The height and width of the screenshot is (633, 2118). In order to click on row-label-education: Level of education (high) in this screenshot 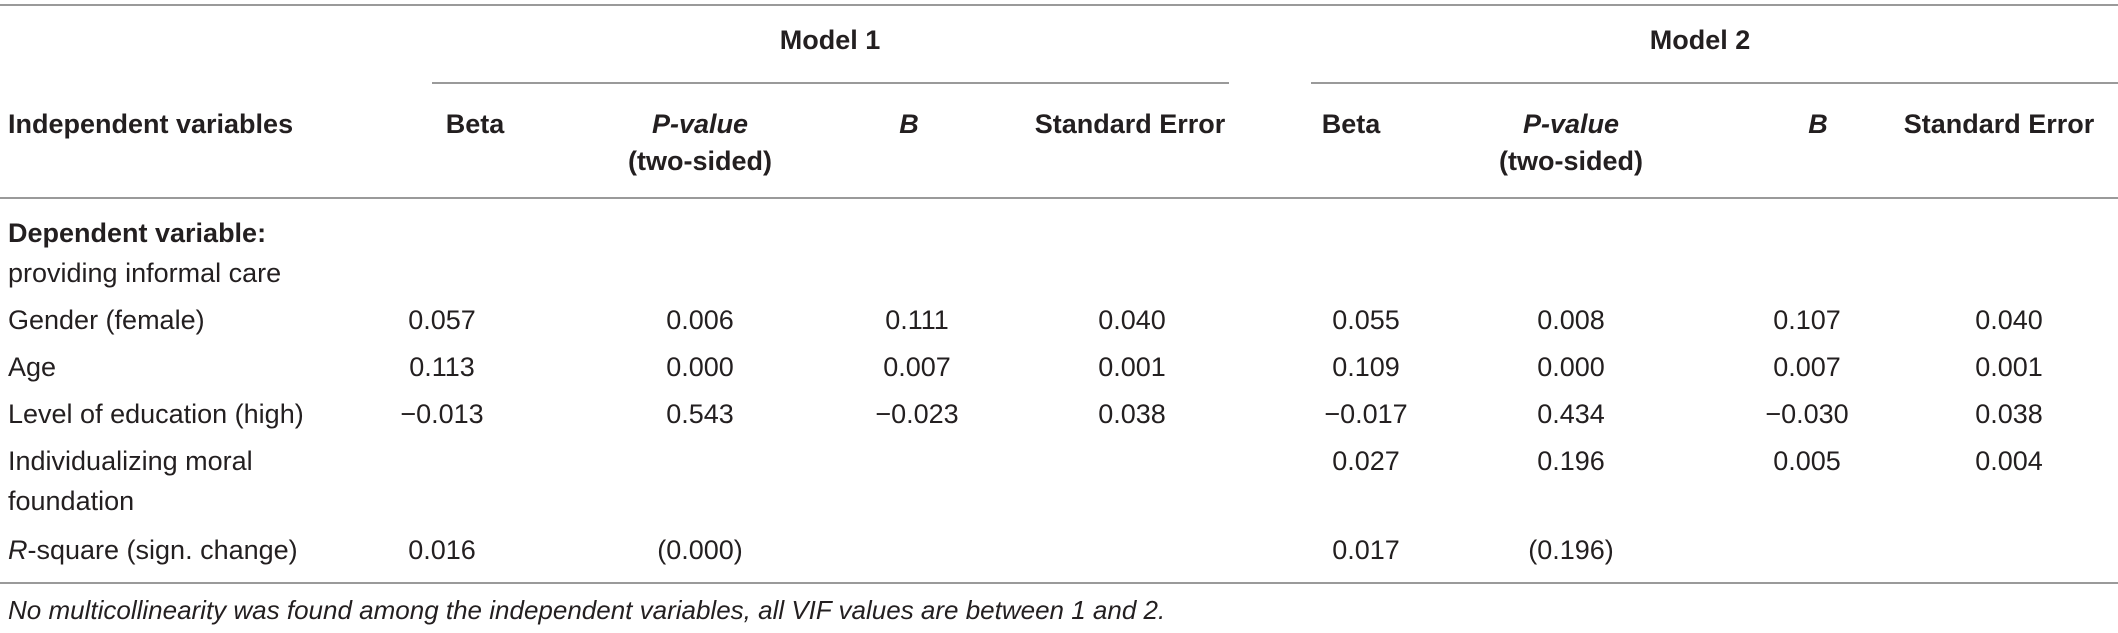, I will do `click(156, 414)`.